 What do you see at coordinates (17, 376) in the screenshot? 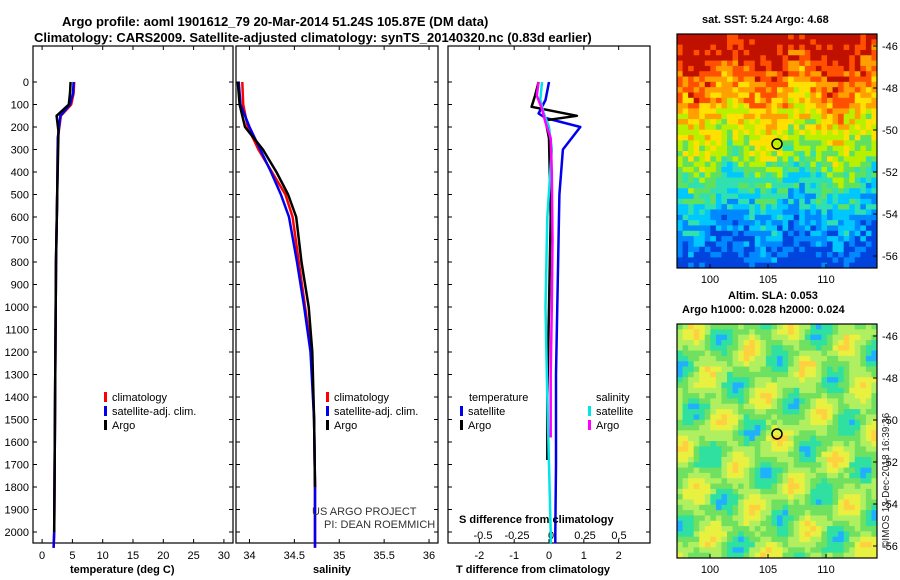
I see `depth-tick-label: 1300` at bounding box center [17, 376].